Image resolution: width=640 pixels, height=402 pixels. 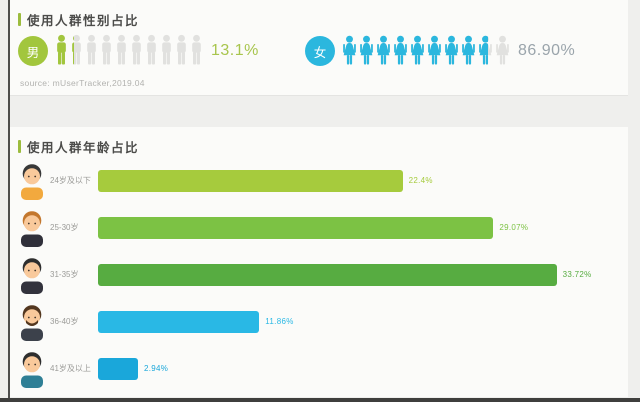 What do you see at coordinates (156, 368) in the screenshot?
I see `age-bar-percent: 2.94%` at bounding box center [156, 368].